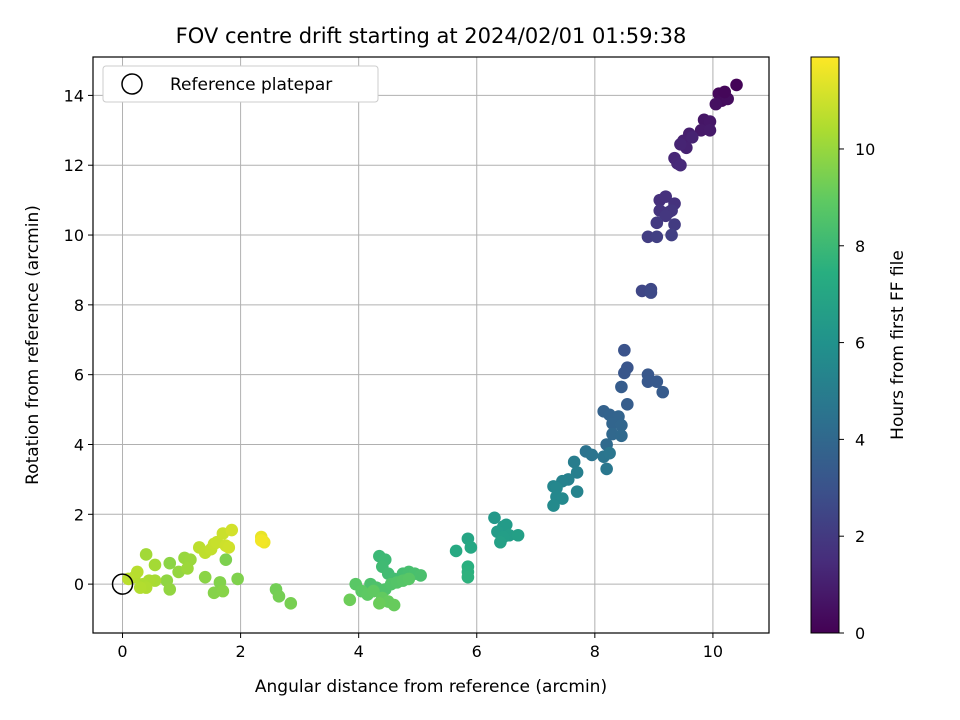  I want to click on y-axis-label: Rotation from reference (arcmin), so click(33, 345).